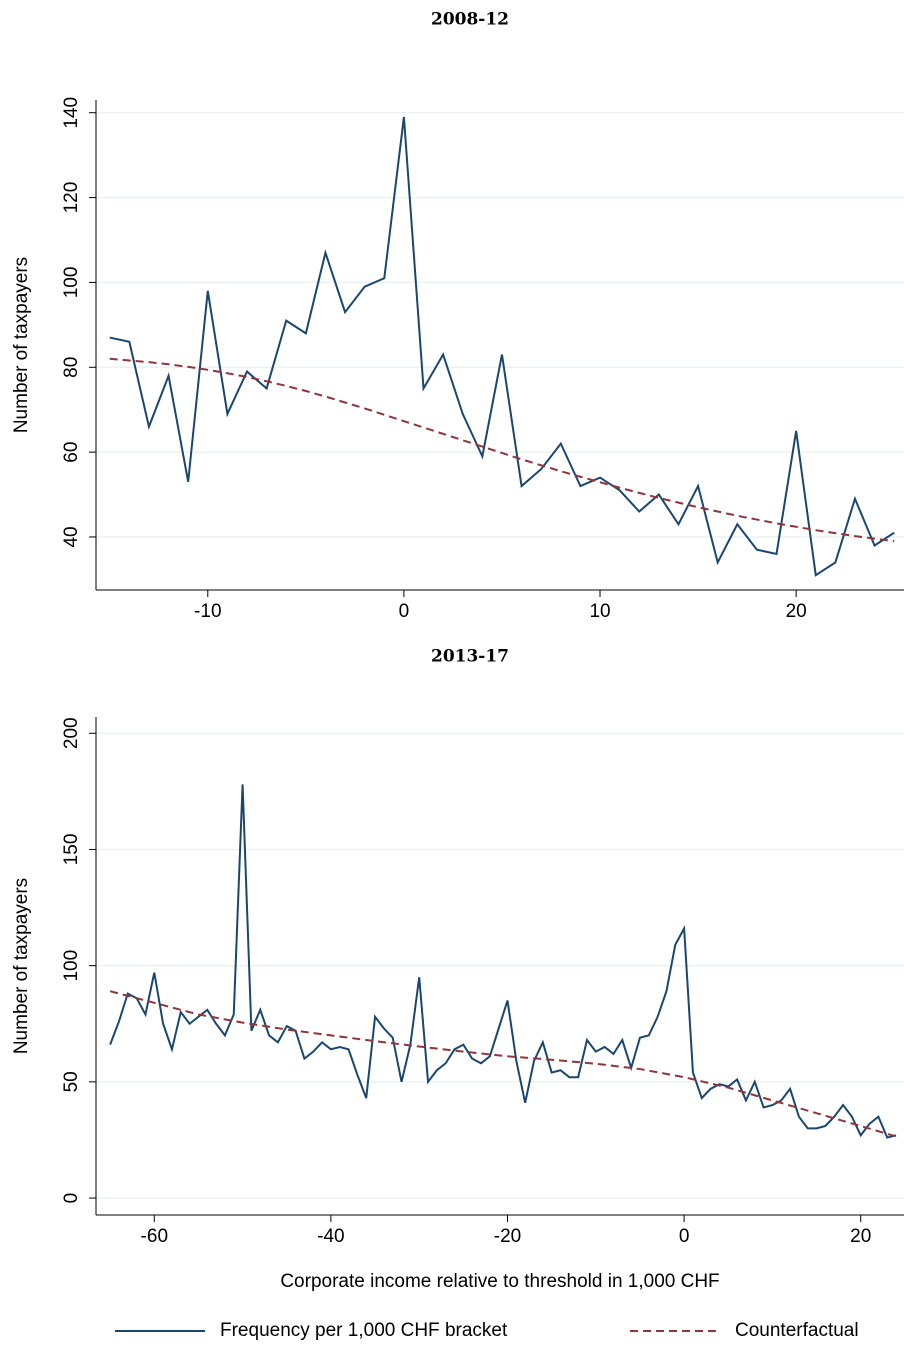 Image resolution: width=904 pixels, height=1354 pixels. Describe the element at coordinates (470, 20) in the screenshot. I see `chart-title: 2008-12` at that location.